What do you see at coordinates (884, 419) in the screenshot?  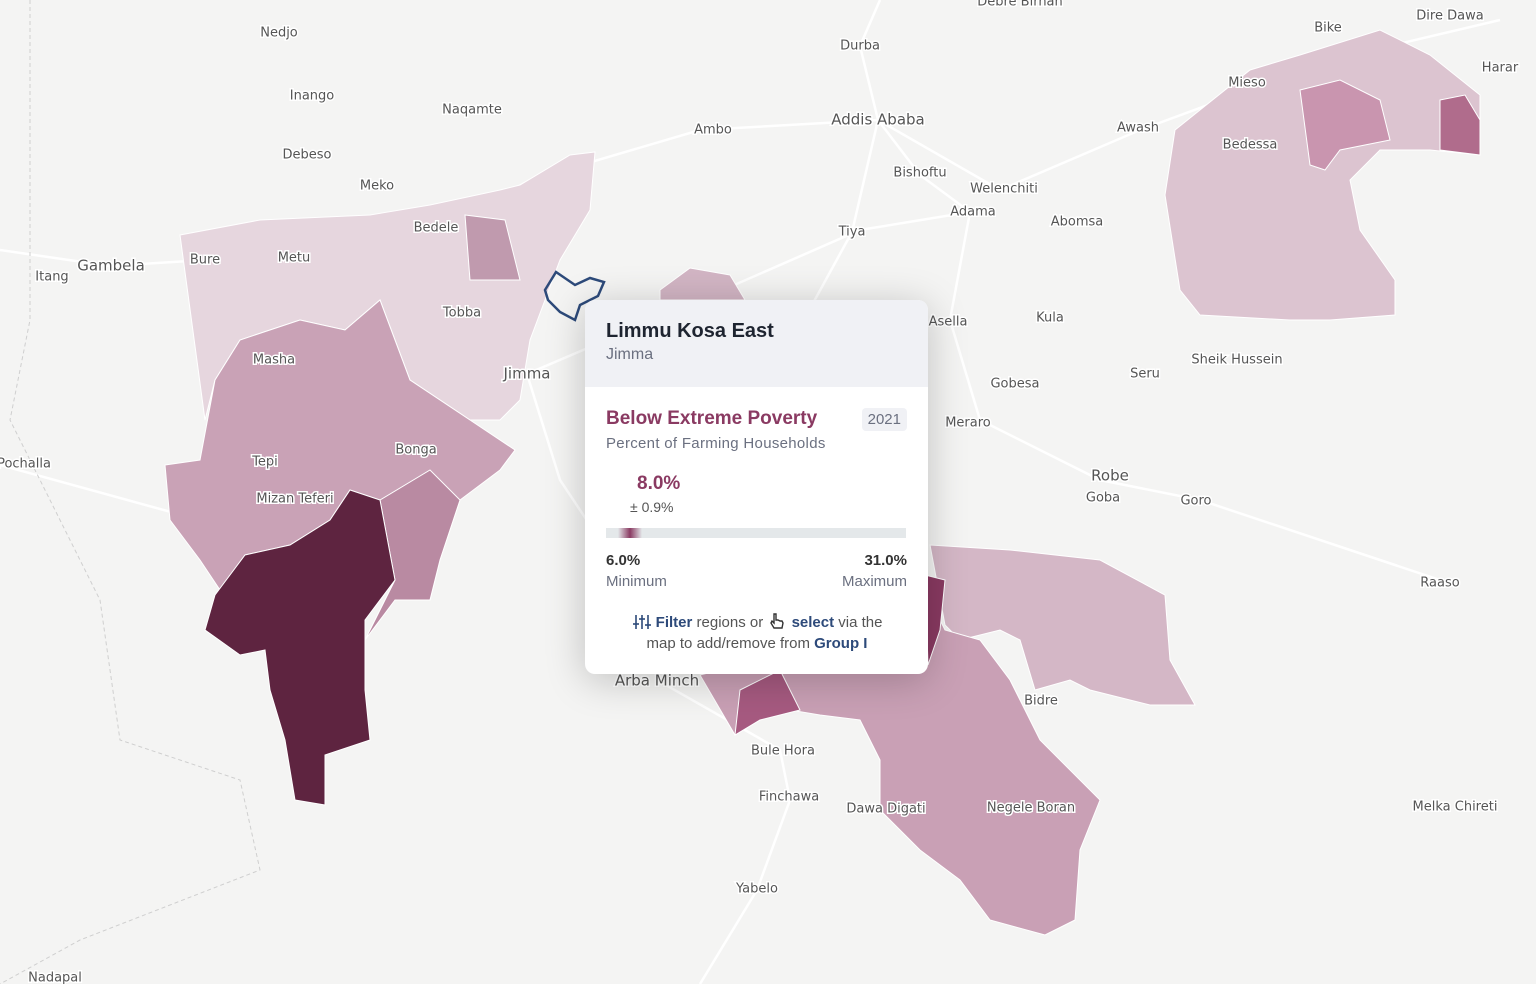 I see `year: 2021` at bounding box center [884, 419].